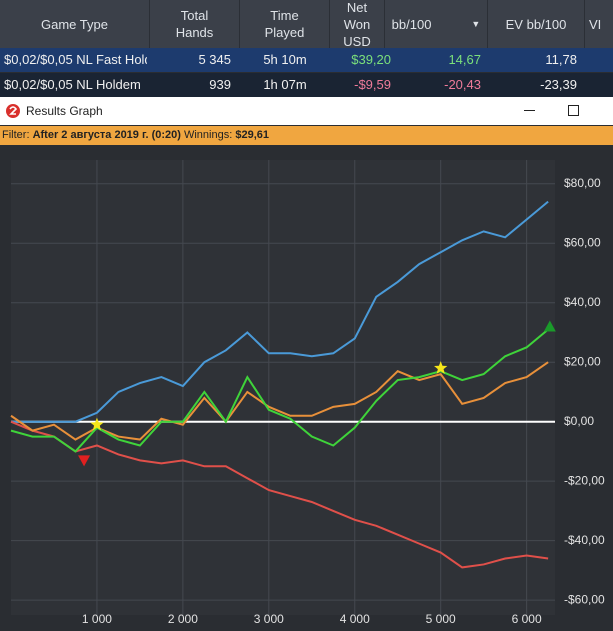 Image resolution: width=613 pixels, height=631 pixels. What do you see at coordinates (441, 619) in the screenshot?
I see `x-tick-label: 5 000` at bounding box center [441, 619].